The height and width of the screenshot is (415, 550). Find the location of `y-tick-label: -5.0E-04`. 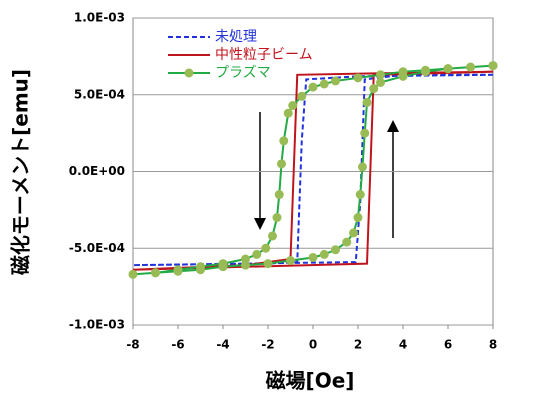

y-tick-label: -5.0E-04 is located at coordinates (97, 248).